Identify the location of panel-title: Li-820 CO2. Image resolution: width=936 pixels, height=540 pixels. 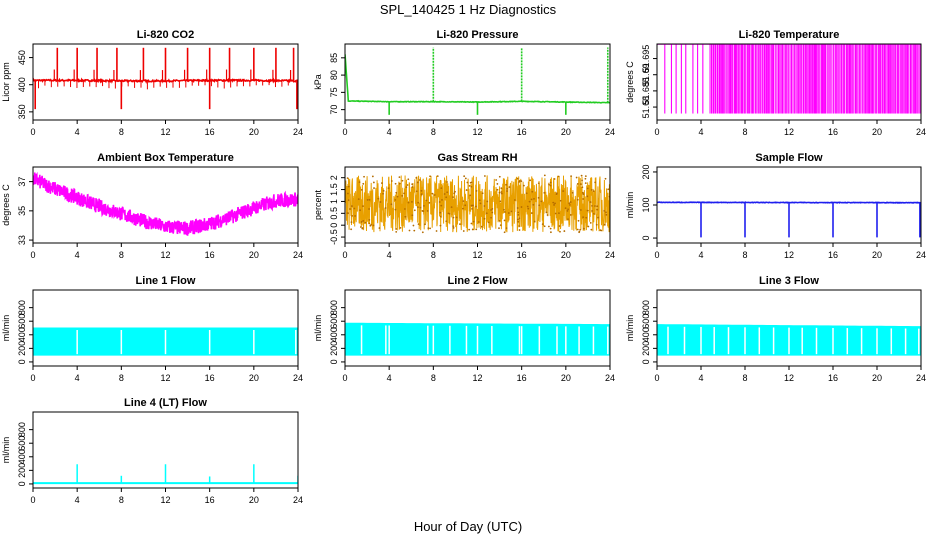
(165, 35).